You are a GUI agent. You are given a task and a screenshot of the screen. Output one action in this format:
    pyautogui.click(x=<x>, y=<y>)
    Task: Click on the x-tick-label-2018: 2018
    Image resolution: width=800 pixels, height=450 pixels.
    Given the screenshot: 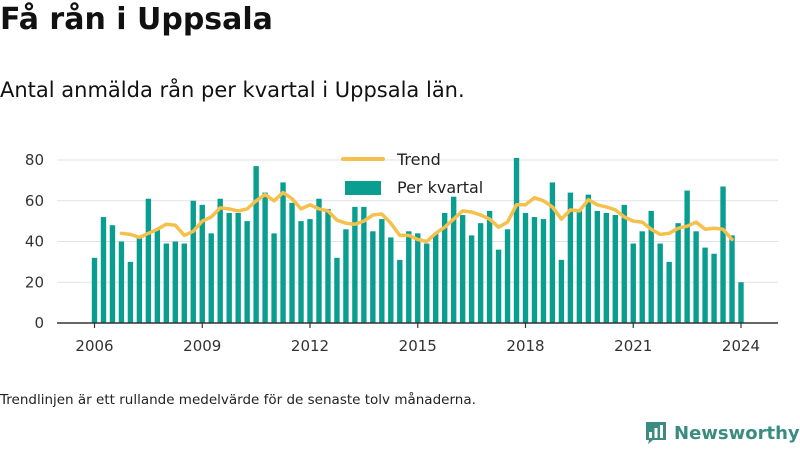 What is the action you would take?
    pyautogui.click(x=525, y=346)
    